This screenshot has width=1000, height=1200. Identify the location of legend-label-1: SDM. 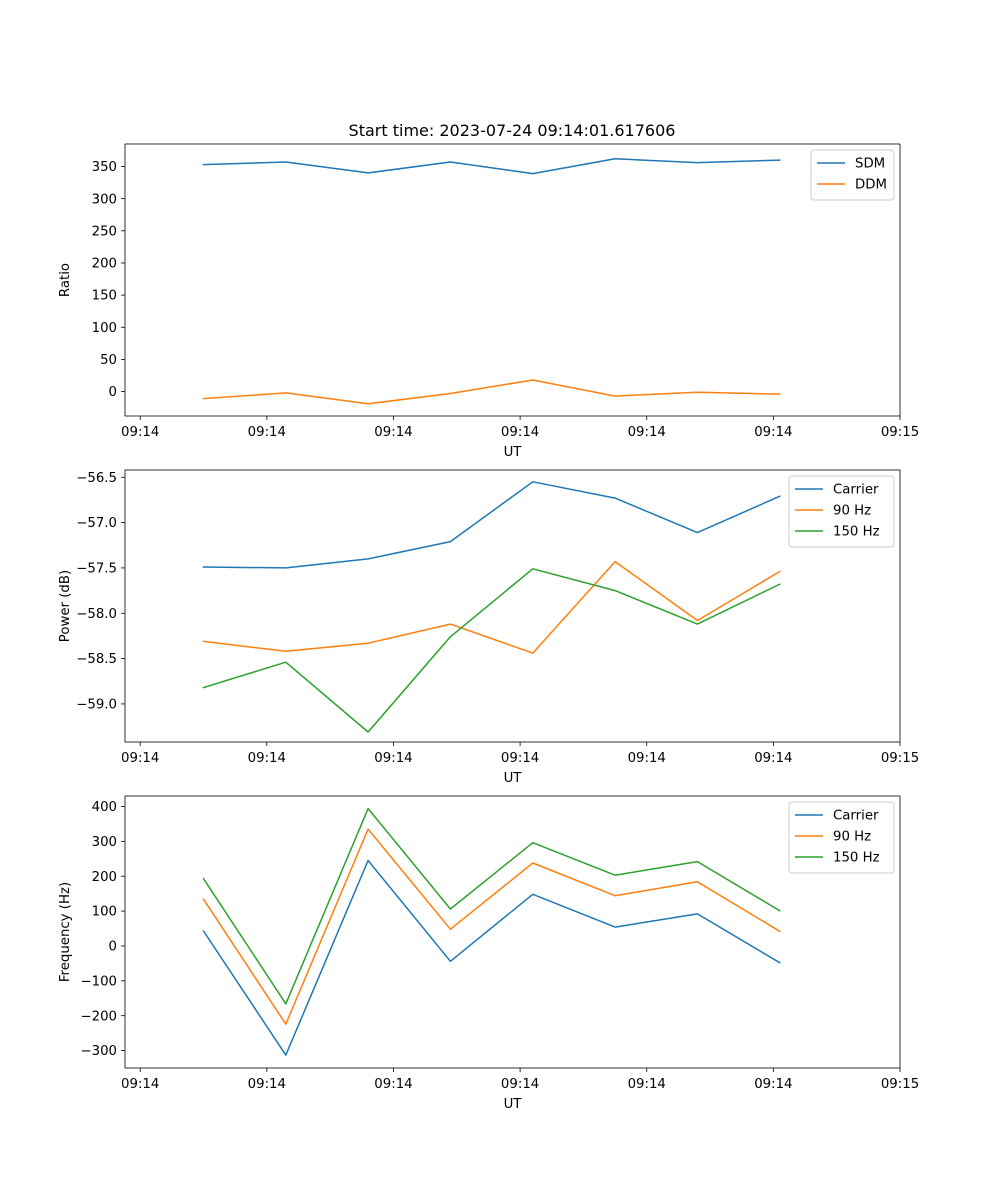
(870, 164).